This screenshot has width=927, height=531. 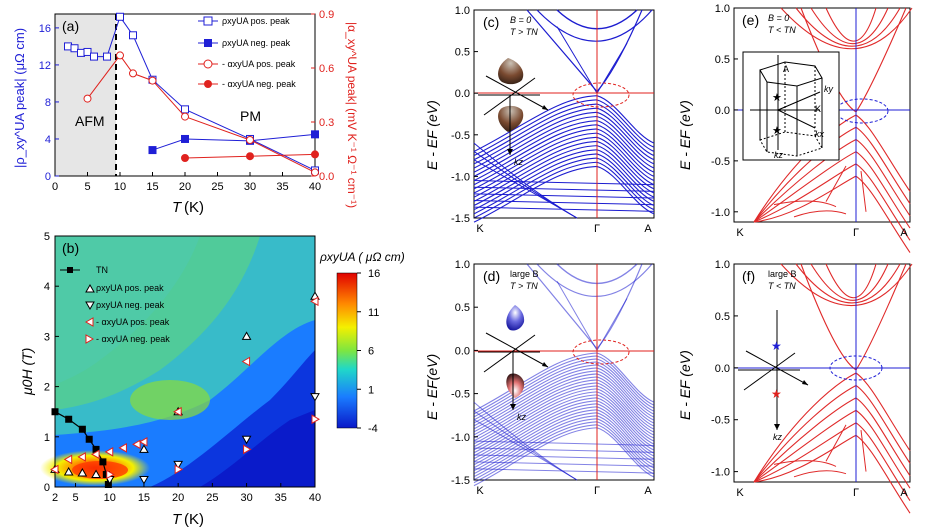 I want to click on b-xtick-label: 30, so click(x=246, y=498).